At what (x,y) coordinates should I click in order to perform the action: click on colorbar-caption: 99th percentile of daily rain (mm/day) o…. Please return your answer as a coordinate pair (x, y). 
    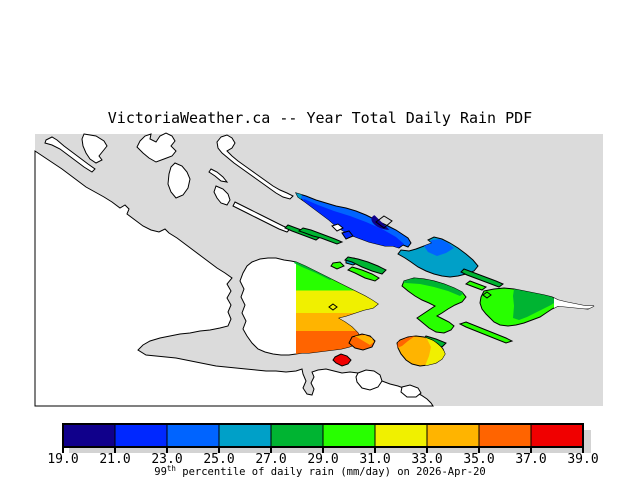
    Looking at the image, I should click on (319, 471).